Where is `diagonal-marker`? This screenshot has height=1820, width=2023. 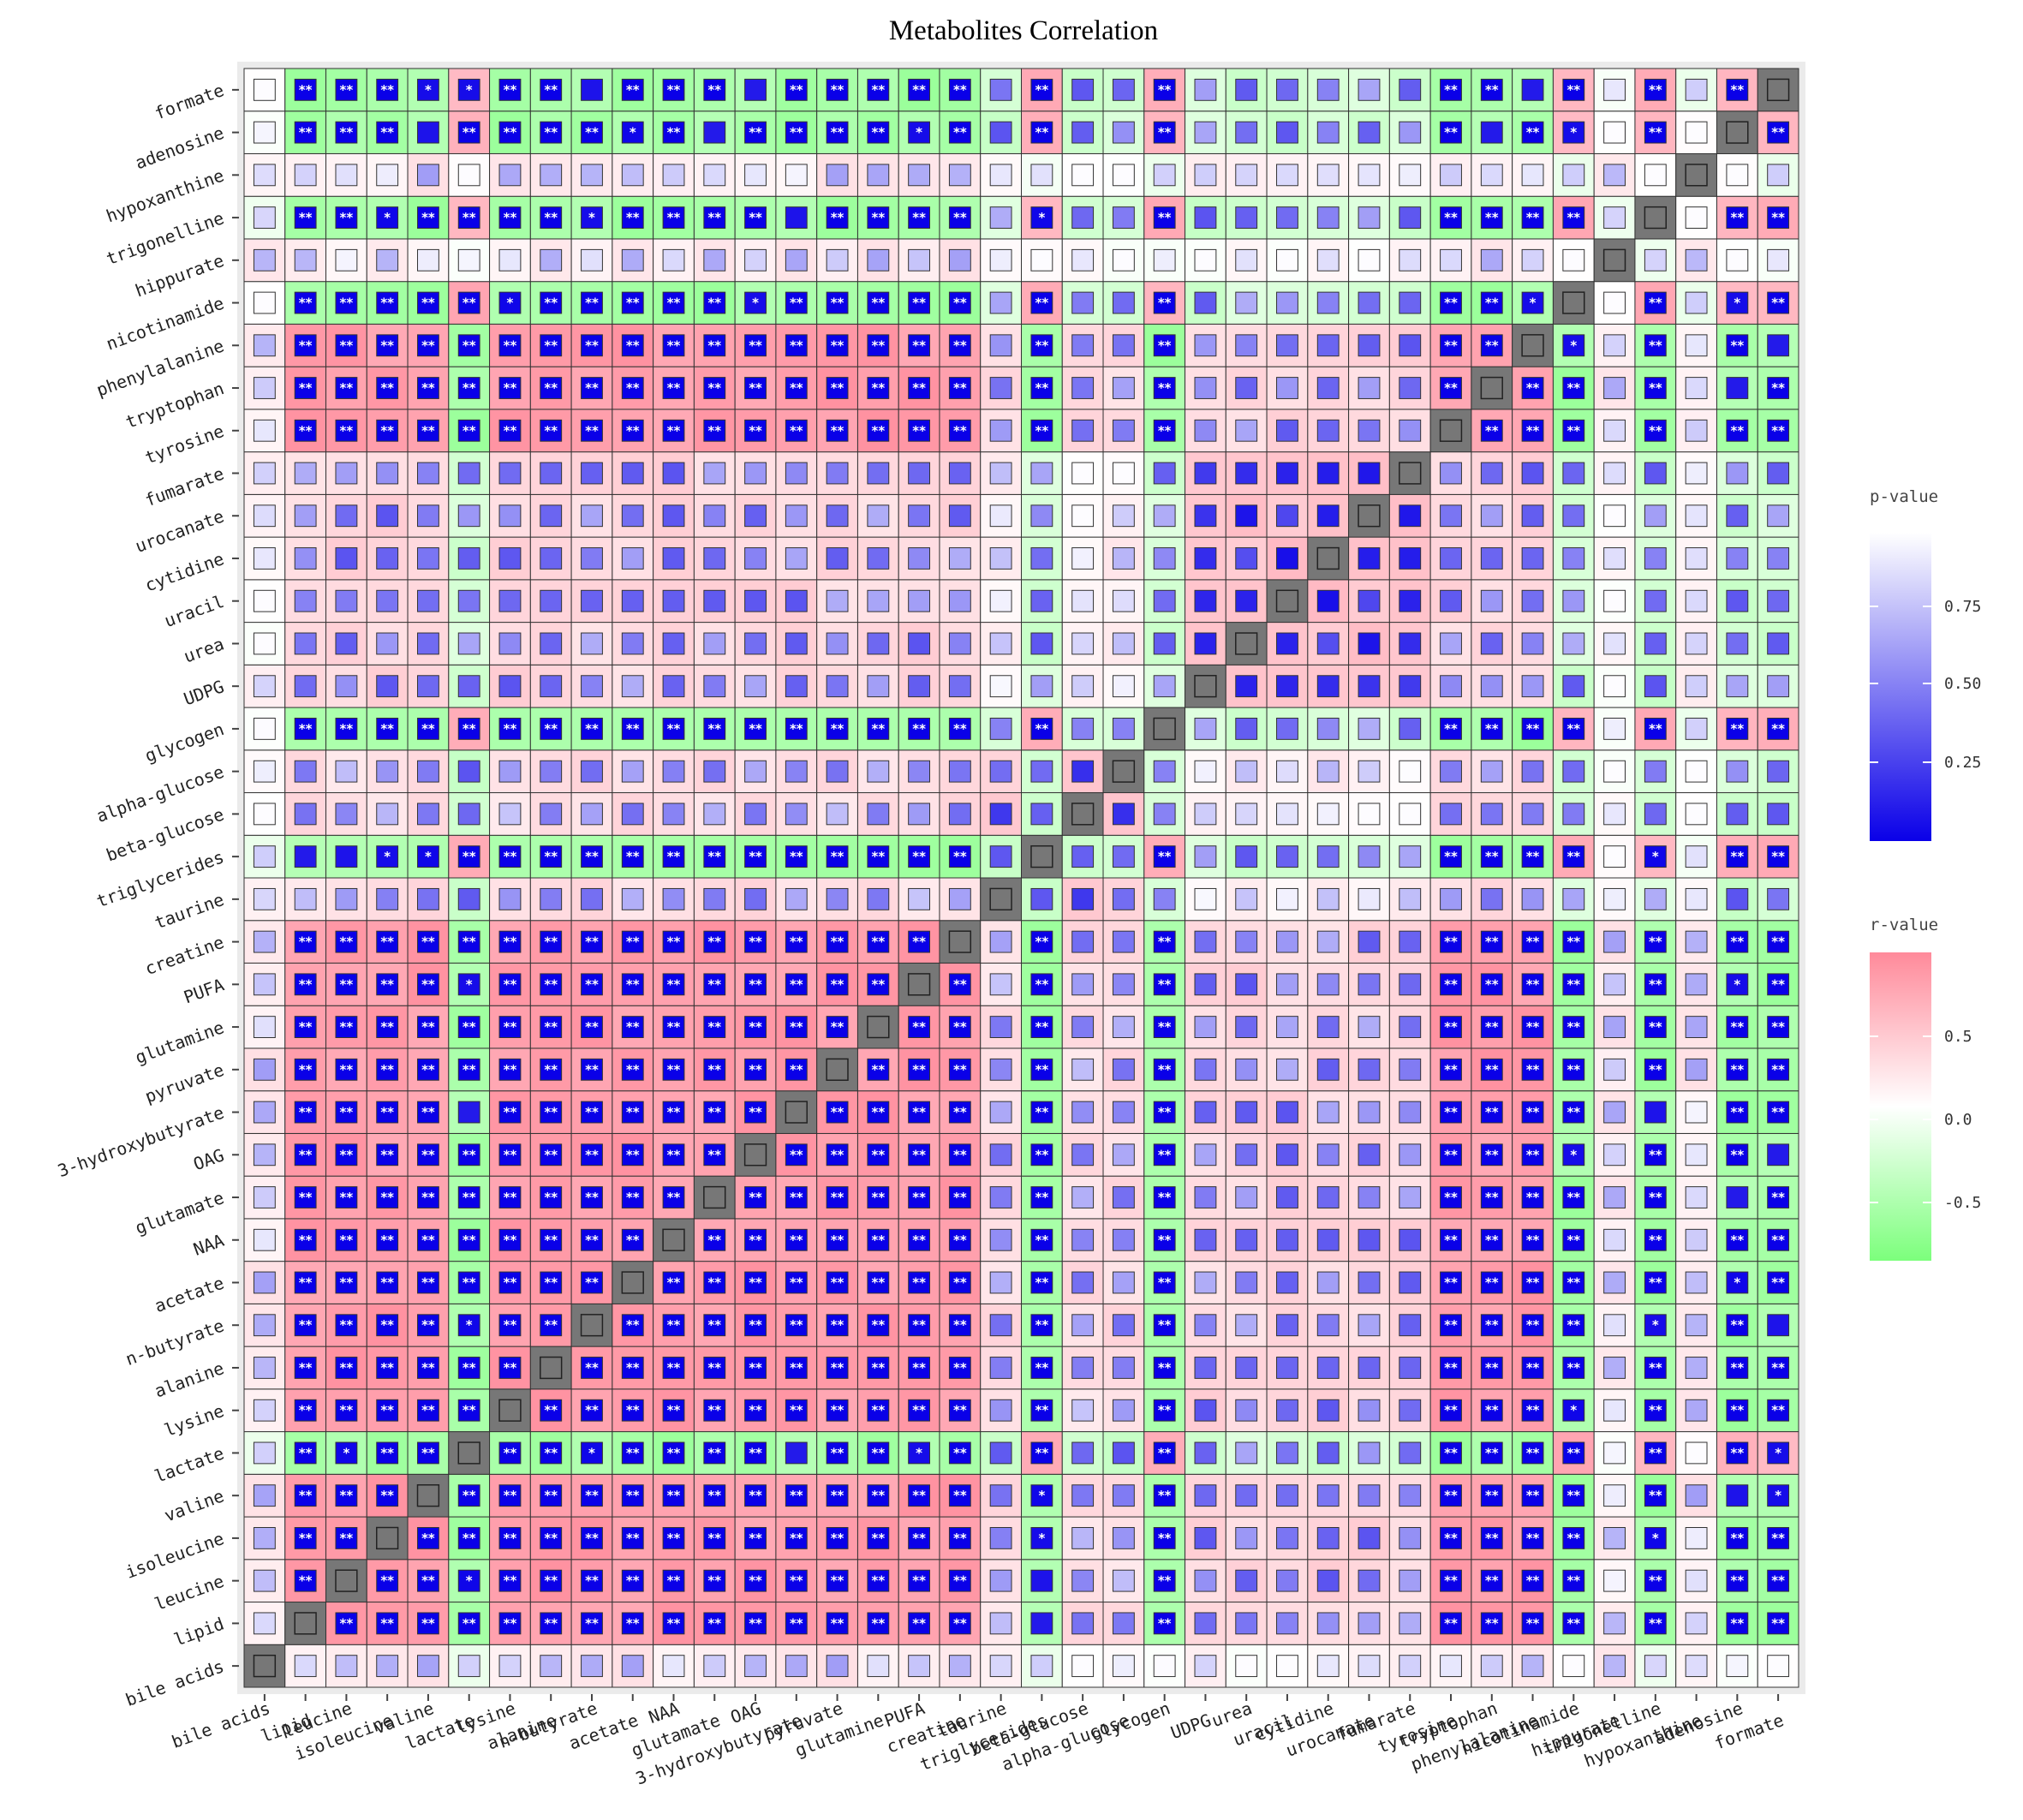 diagonal-marker is located at coordinates (428, 1495).